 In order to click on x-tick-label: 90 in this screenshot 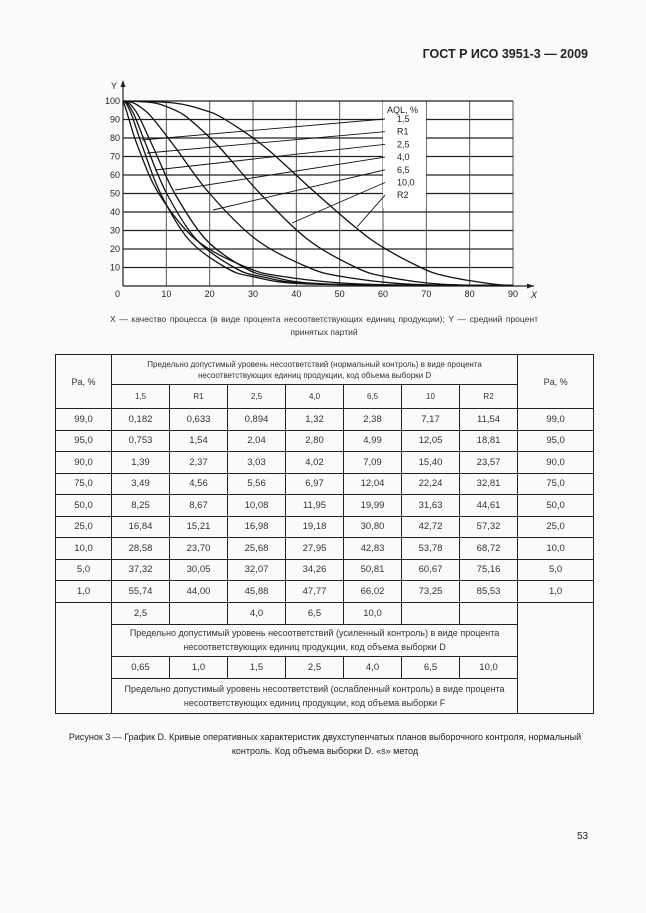, I will do `click(513, 294)`.